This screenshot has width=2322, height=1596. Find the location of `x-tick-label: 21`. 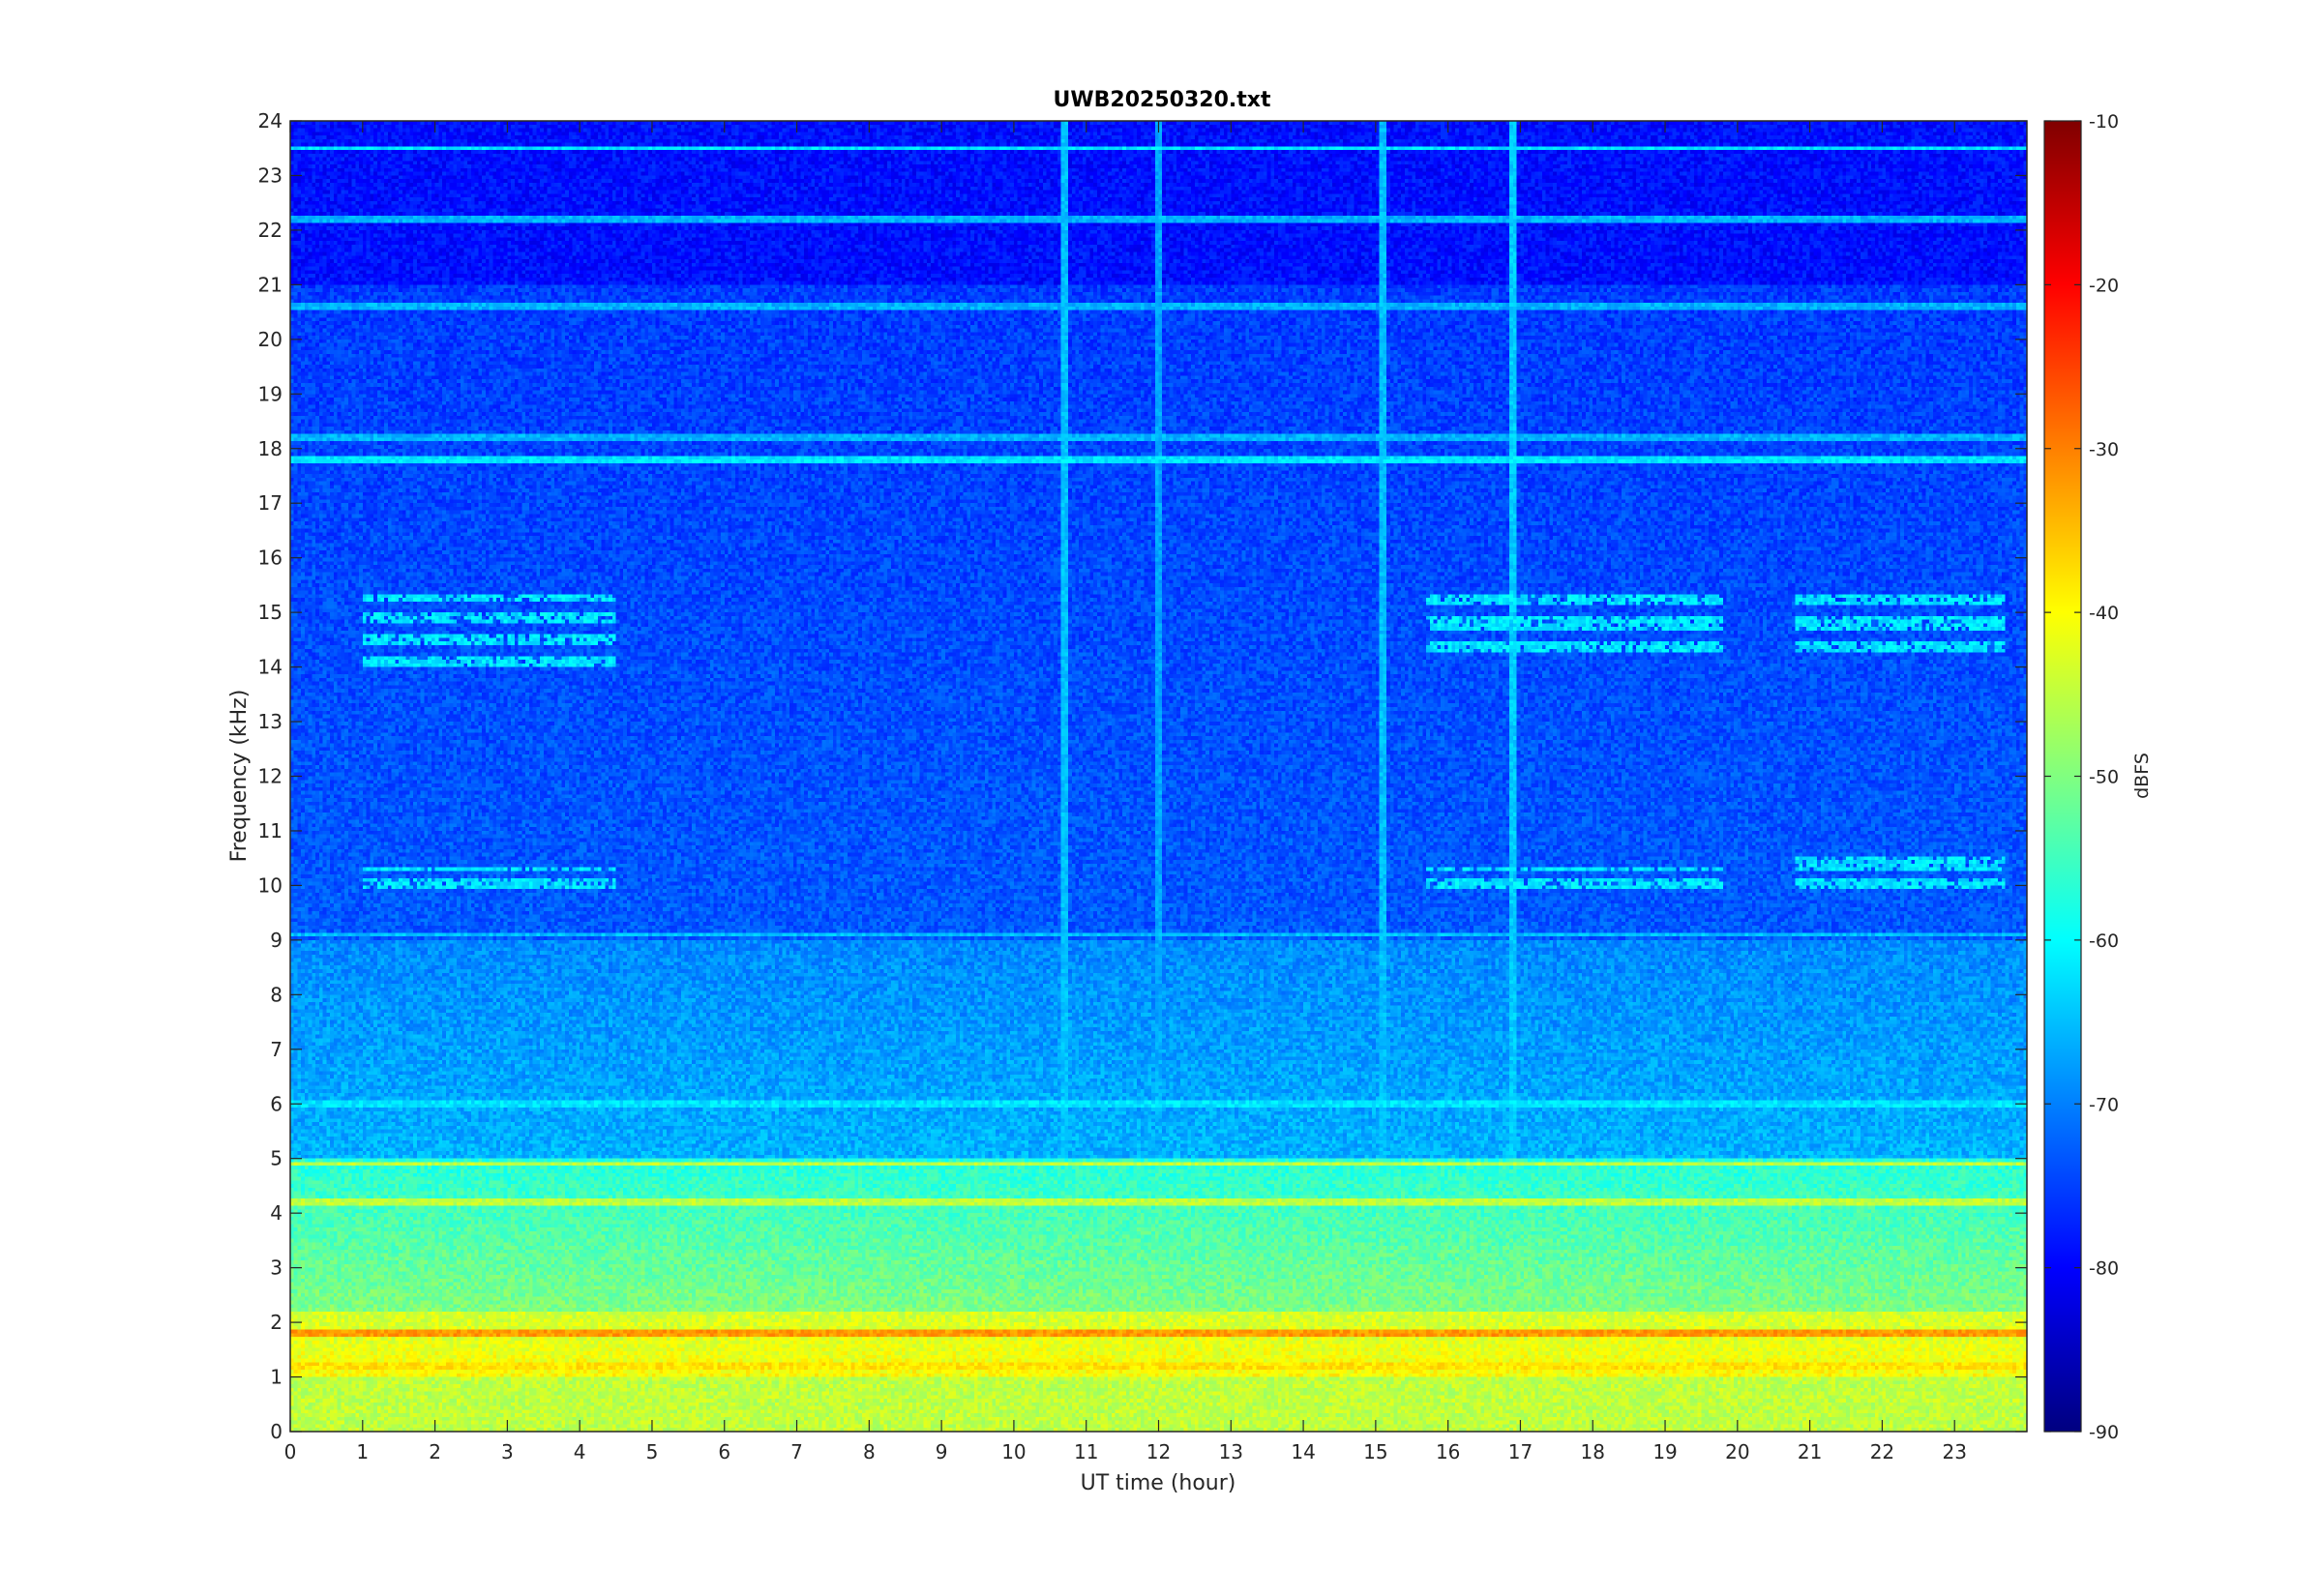

x-tick-label: 21 is located at coordinates (1810, 1451).